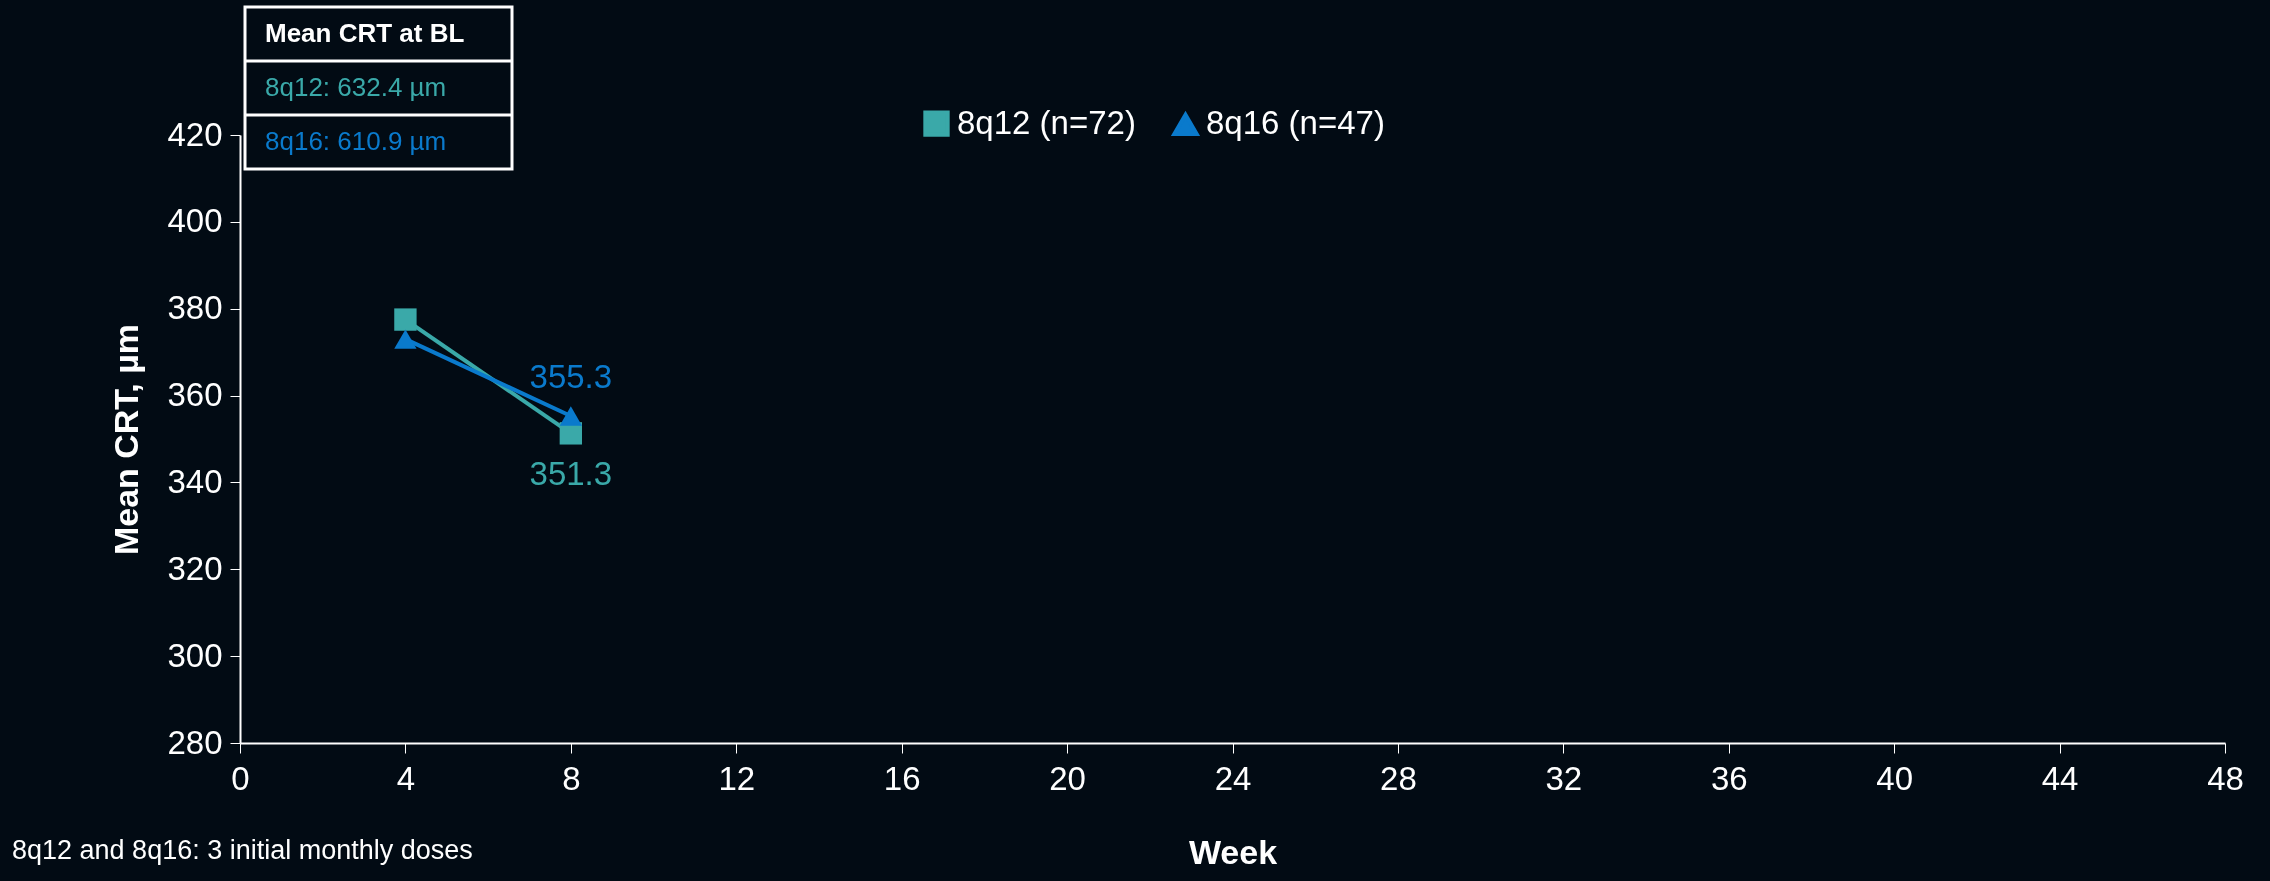 This screenshot has width=2270, height=881. Describe the element at coordinates (195, 134) in the screenshot. I see `y-tick-label: 420` at that location.